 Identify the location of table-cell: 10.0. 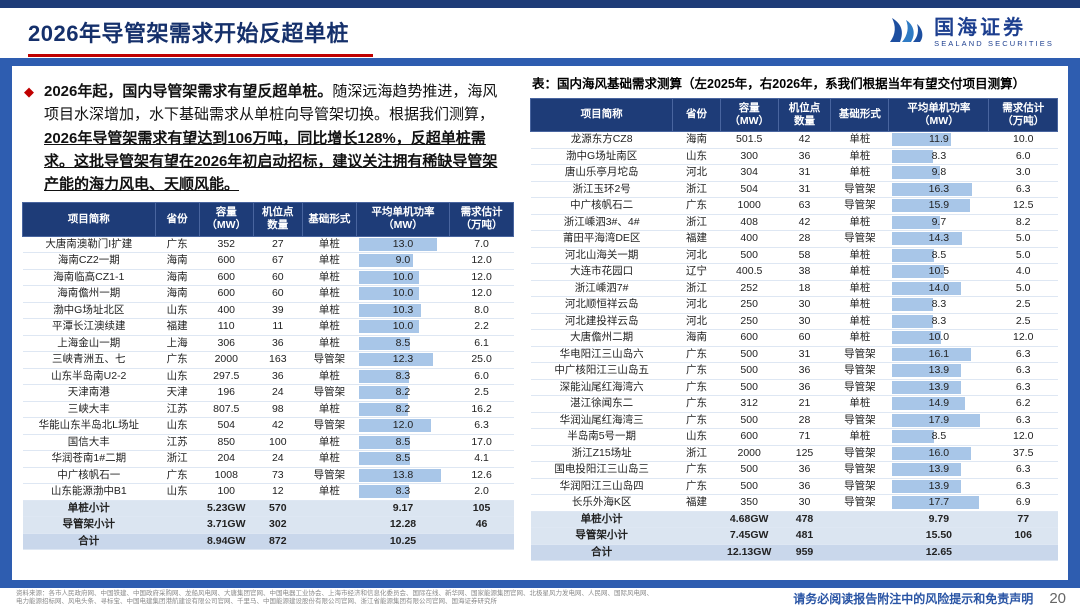
(403, 294).